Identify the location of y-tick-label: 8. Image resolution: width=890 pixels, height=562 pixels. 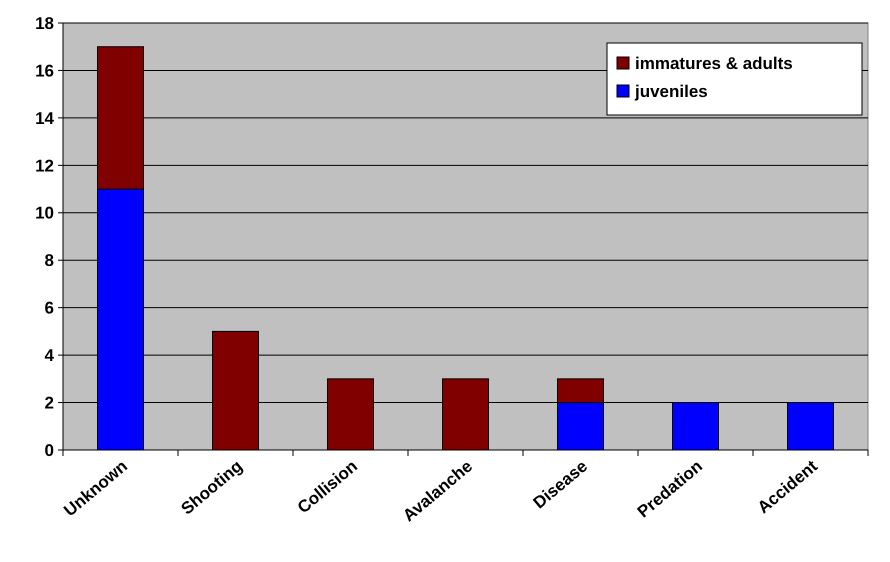
(49, 260).